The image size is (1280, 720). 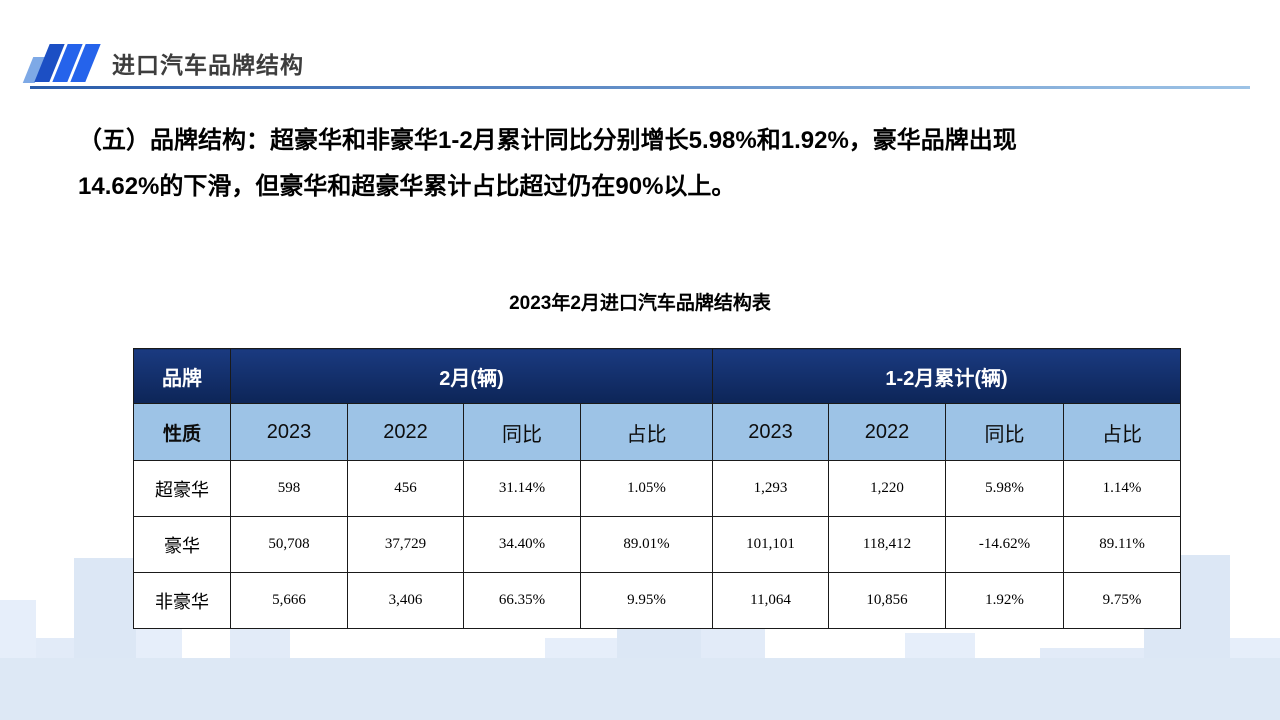 What do you see at coordinates (887, 600) in the screenshot?
I see `table-cell: 10,856` at bounding box center [887, 600].